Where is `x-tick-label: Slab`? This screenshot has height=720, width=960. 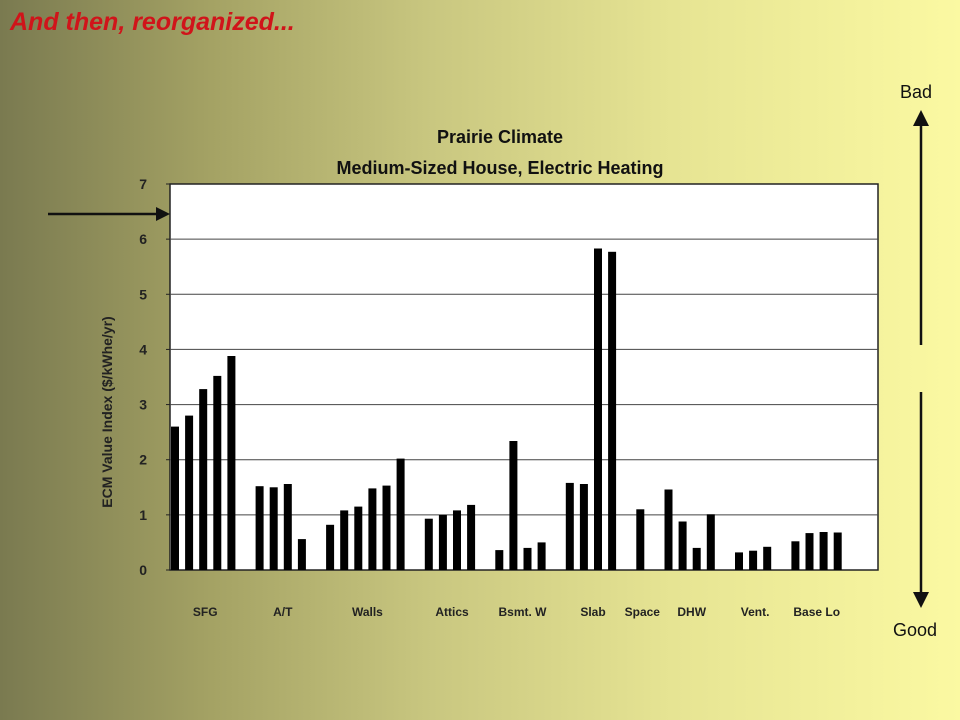
x-tick-label: Slab is located at coordinates (592, 612).